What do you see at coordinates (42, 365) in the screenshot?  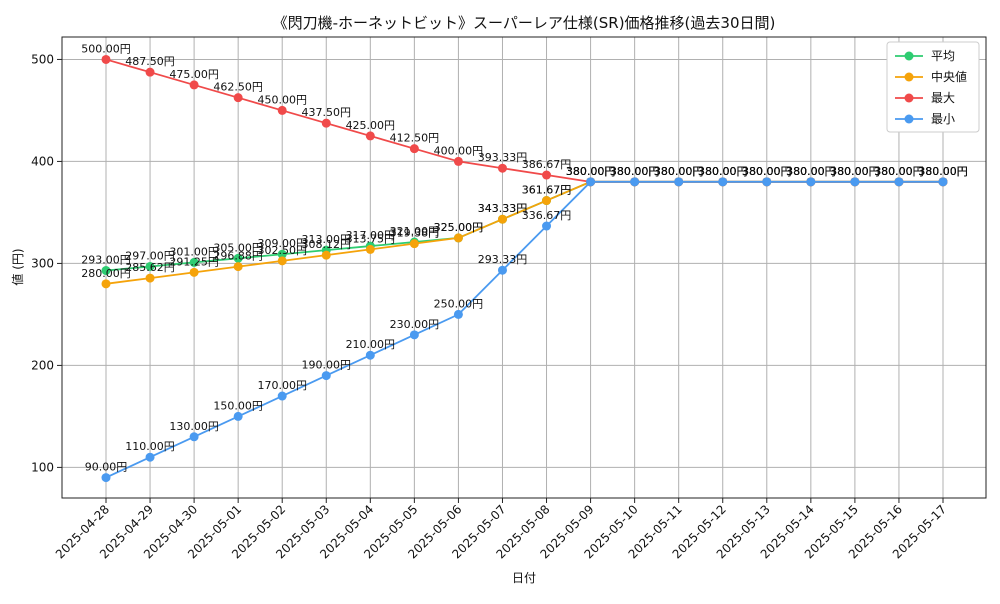 I see `y-tick-label: 200` at bounding box center [42, 365].